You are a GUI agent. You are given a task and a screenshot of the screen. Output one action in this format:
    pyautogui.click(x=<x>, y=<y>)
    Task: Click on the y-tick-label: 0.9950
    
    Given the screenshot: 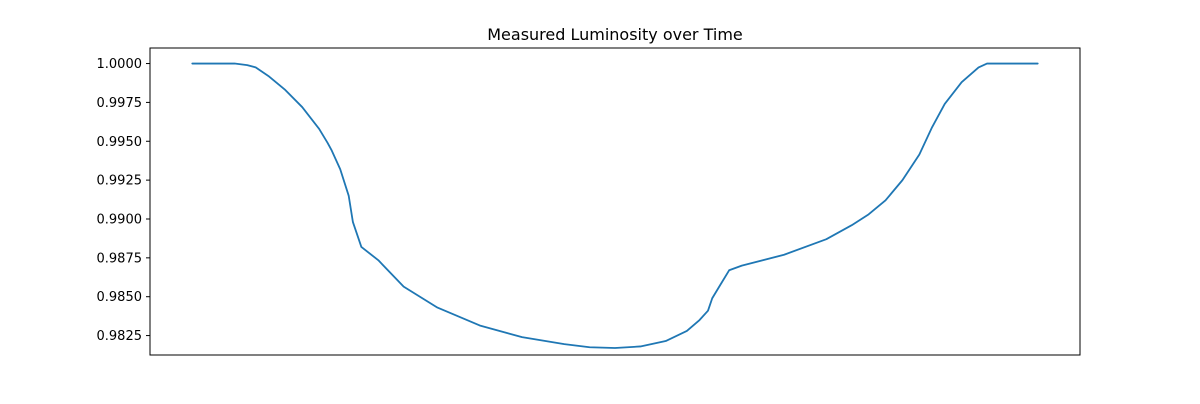 What is the action you would take?
    pyautogui.click(x=120, y=142)
    